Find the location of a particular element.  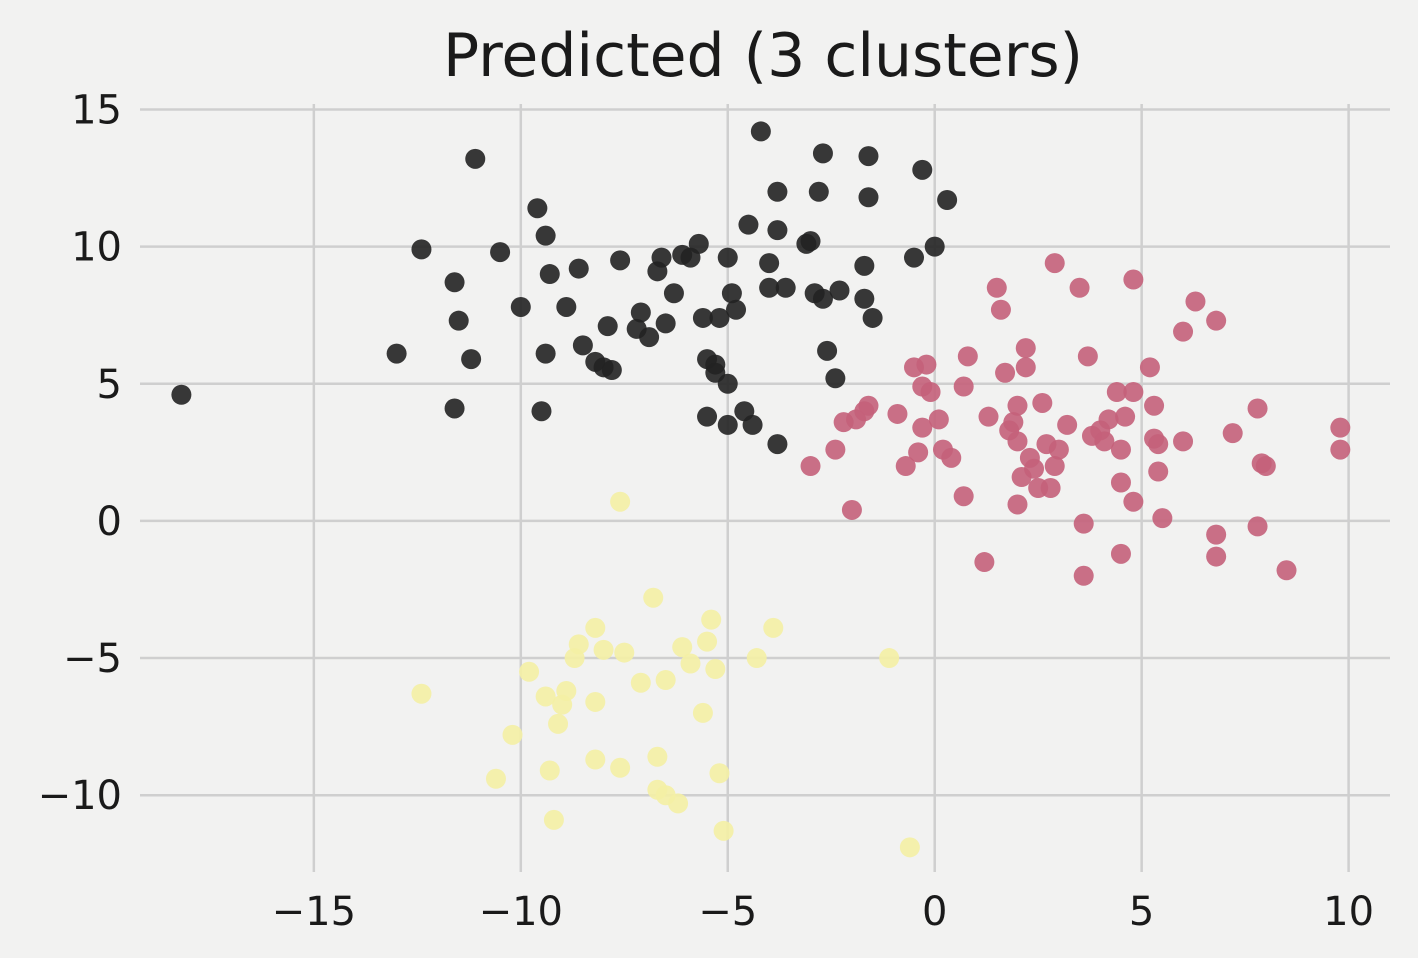

y-tick-label: 10 is located at coordinates (96, 248).